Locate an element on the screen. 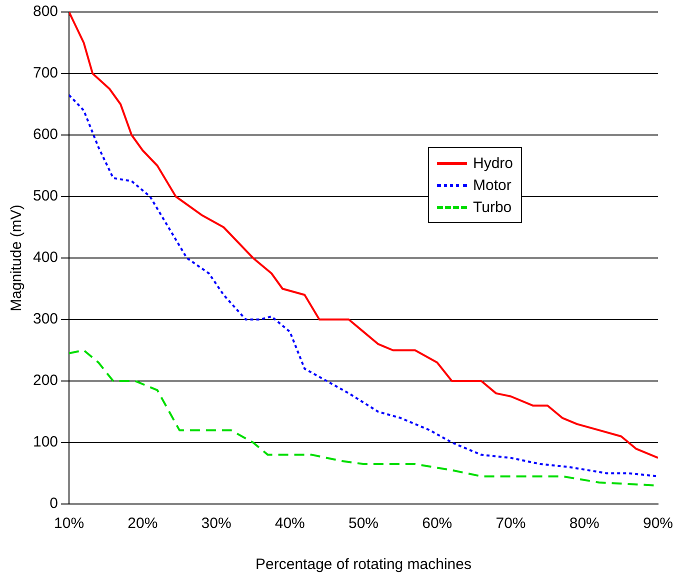  y-tick-label: 300 is located at coordinates (45, 319).